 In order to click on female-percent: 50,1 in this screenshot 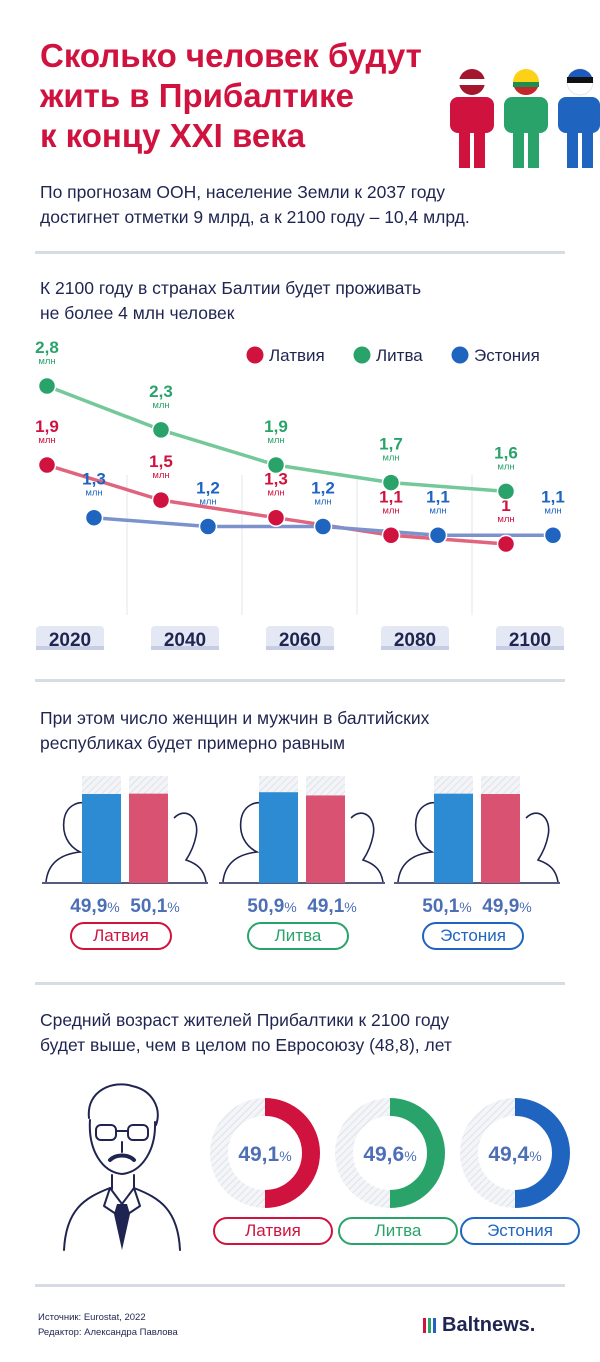, I will do `click(149, 906)`.